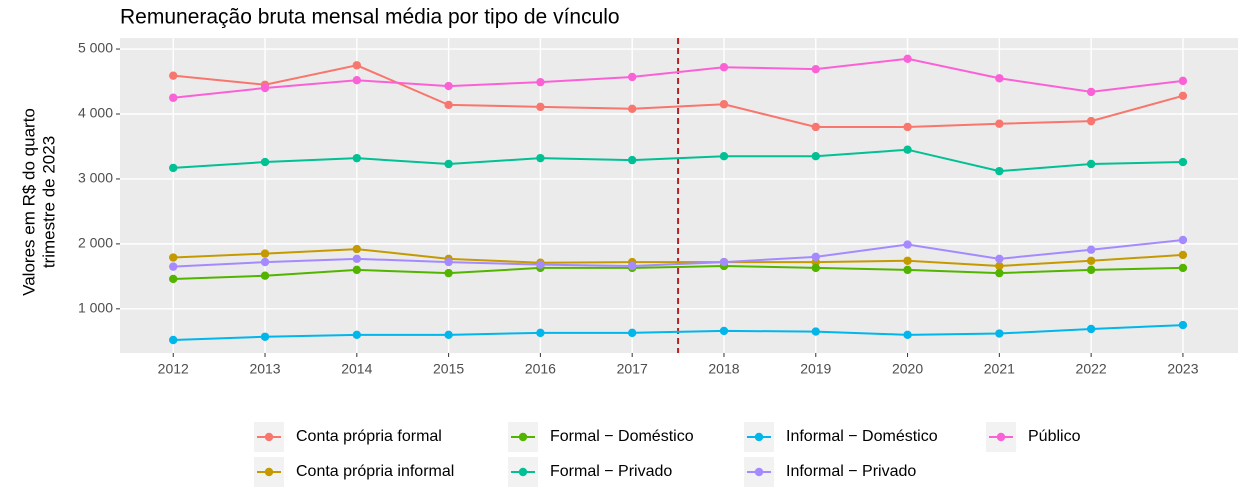  What do you see at coordinates (1182, 369) in the screenshot?
I see `x-tick-label: 2023` at bounding box center [1182, 369].